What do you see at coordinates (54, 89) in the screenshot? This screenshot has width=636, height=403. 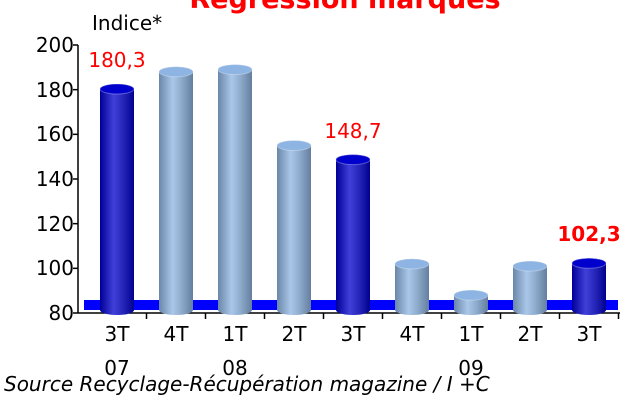 I see `y-tick-label: 180` at bounding box center [54, 89].